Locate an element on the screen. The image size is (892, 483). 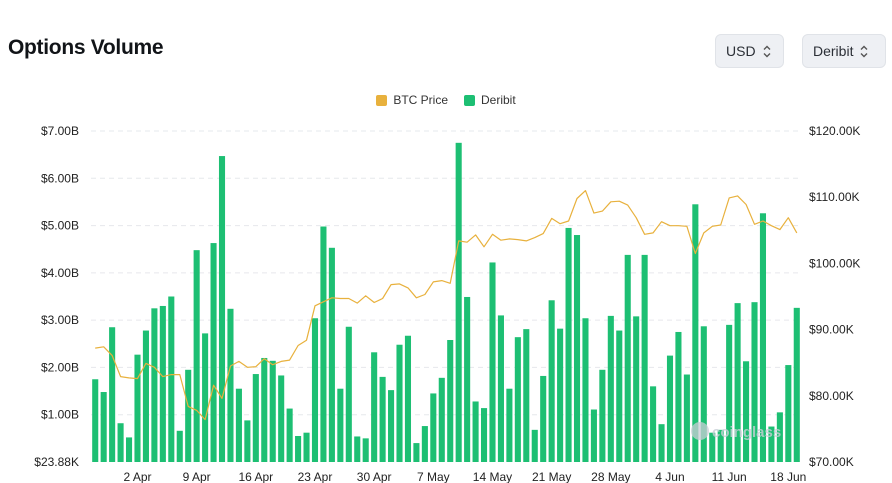
x-axis-tick: 28 May is located at coordinates (610, 476).